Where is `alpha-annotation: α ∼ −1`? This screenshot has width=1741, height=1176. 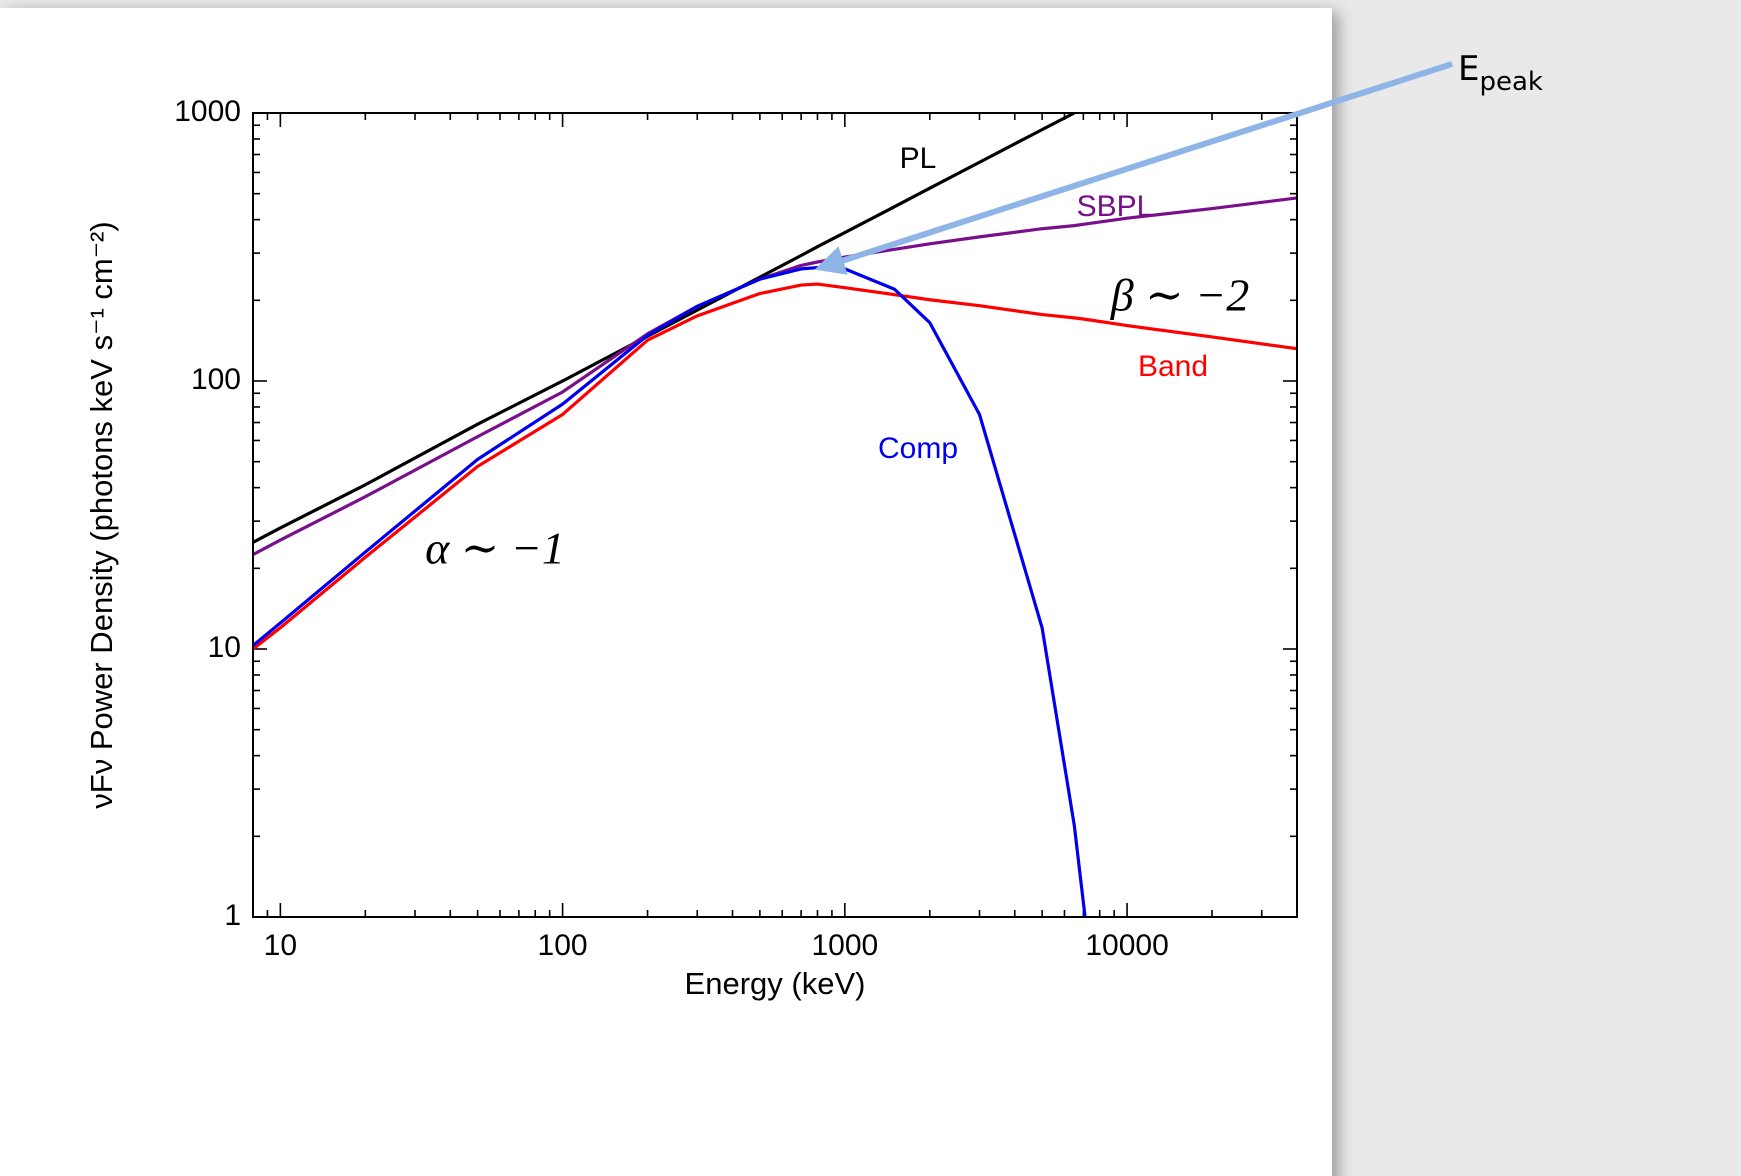
alpha-annotation: α ∼ −1 is located at coordinates (495, 548).